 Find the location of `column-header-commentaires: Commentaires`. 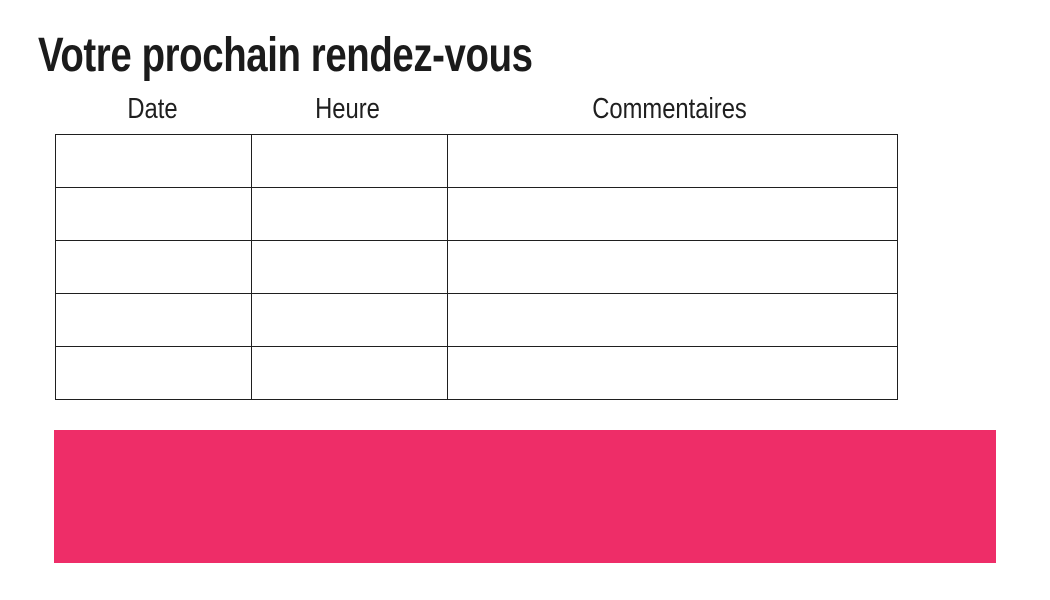

column-header-commentaires: Commentaires is located at coordinates (669, 108).